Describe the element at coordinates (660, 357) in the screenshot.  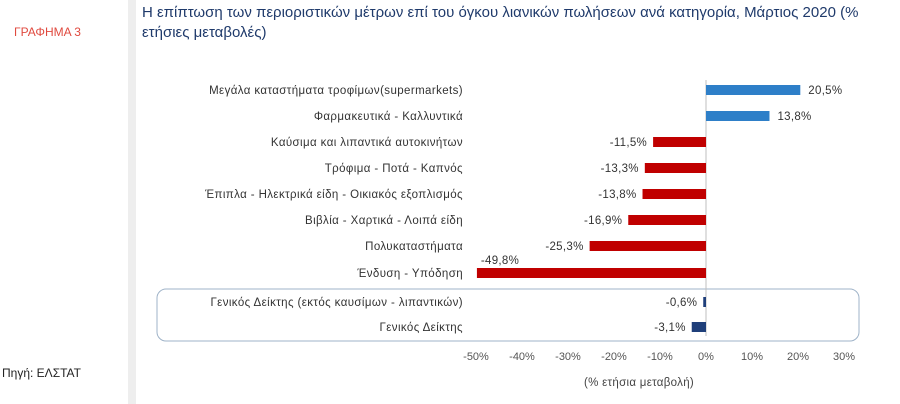
I see `x-tick-label: -10%` at that location.